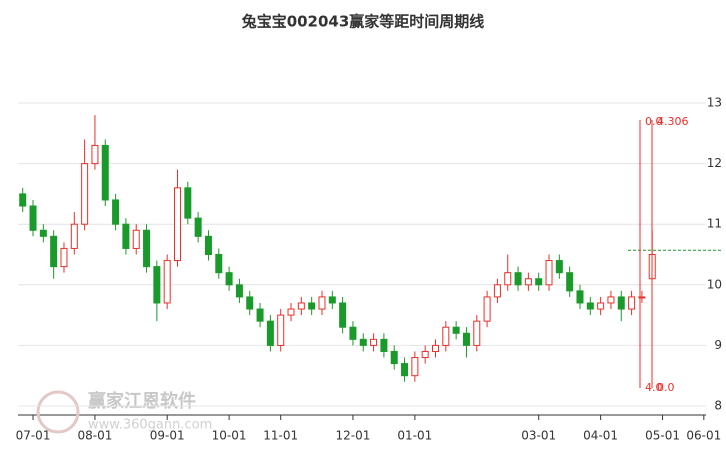  I want to click on x-tick-label: 09-01, so click(167, 436).